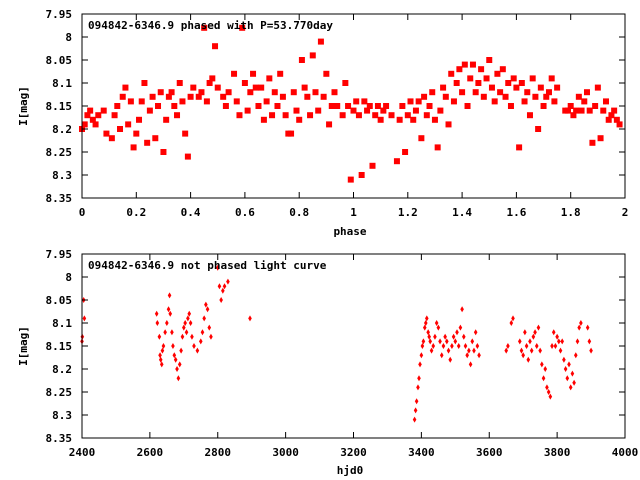  What do you see at coordinates (62, 323) in the screenshot?
I see `panel-unphased-y-tick-label: 8.1` at bounding box center [62, 323].